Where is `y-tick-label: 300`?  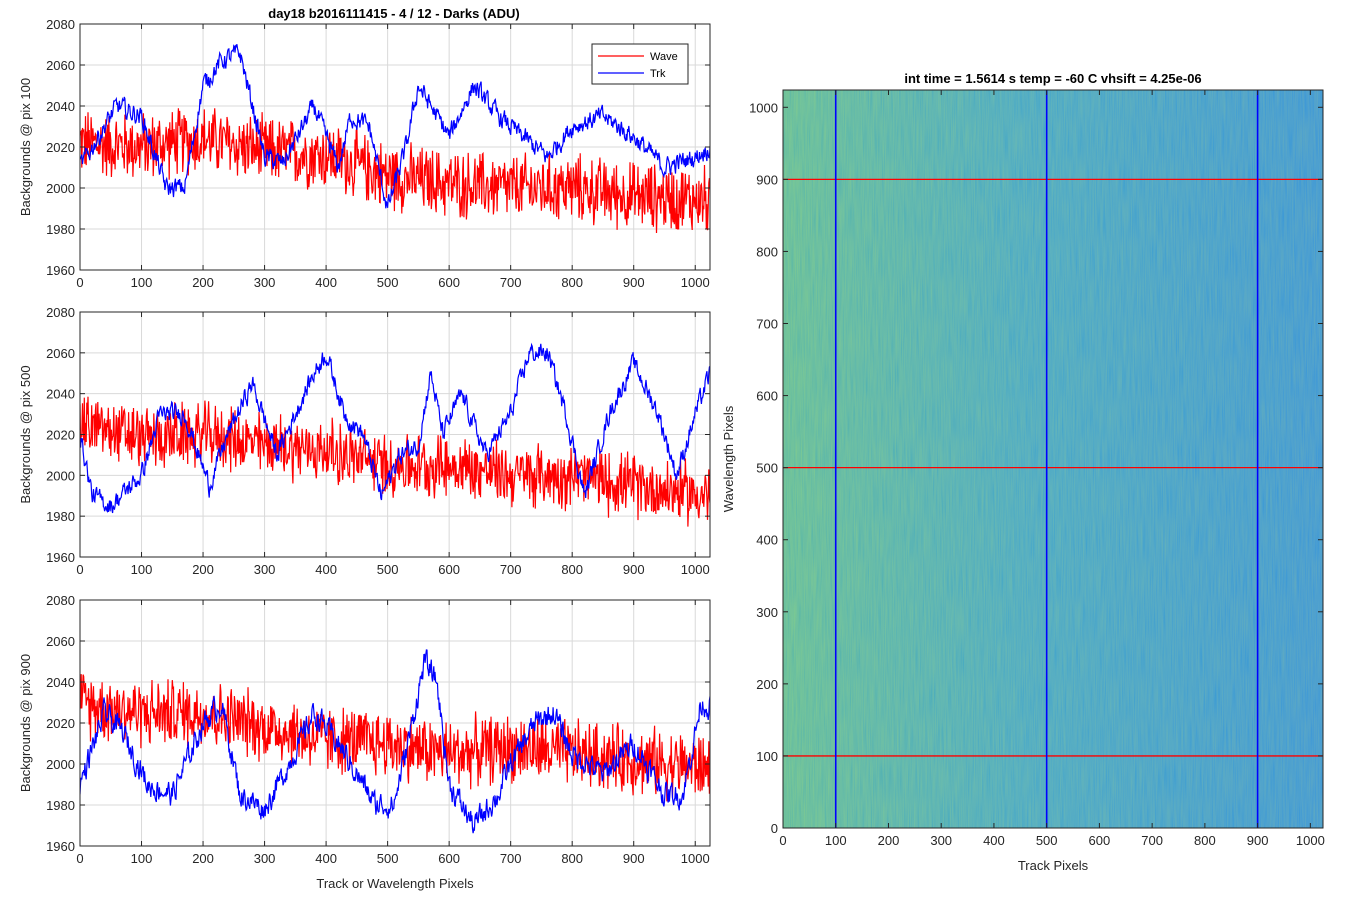 y-tick-label: 300 is located at coordinates (767, 612).